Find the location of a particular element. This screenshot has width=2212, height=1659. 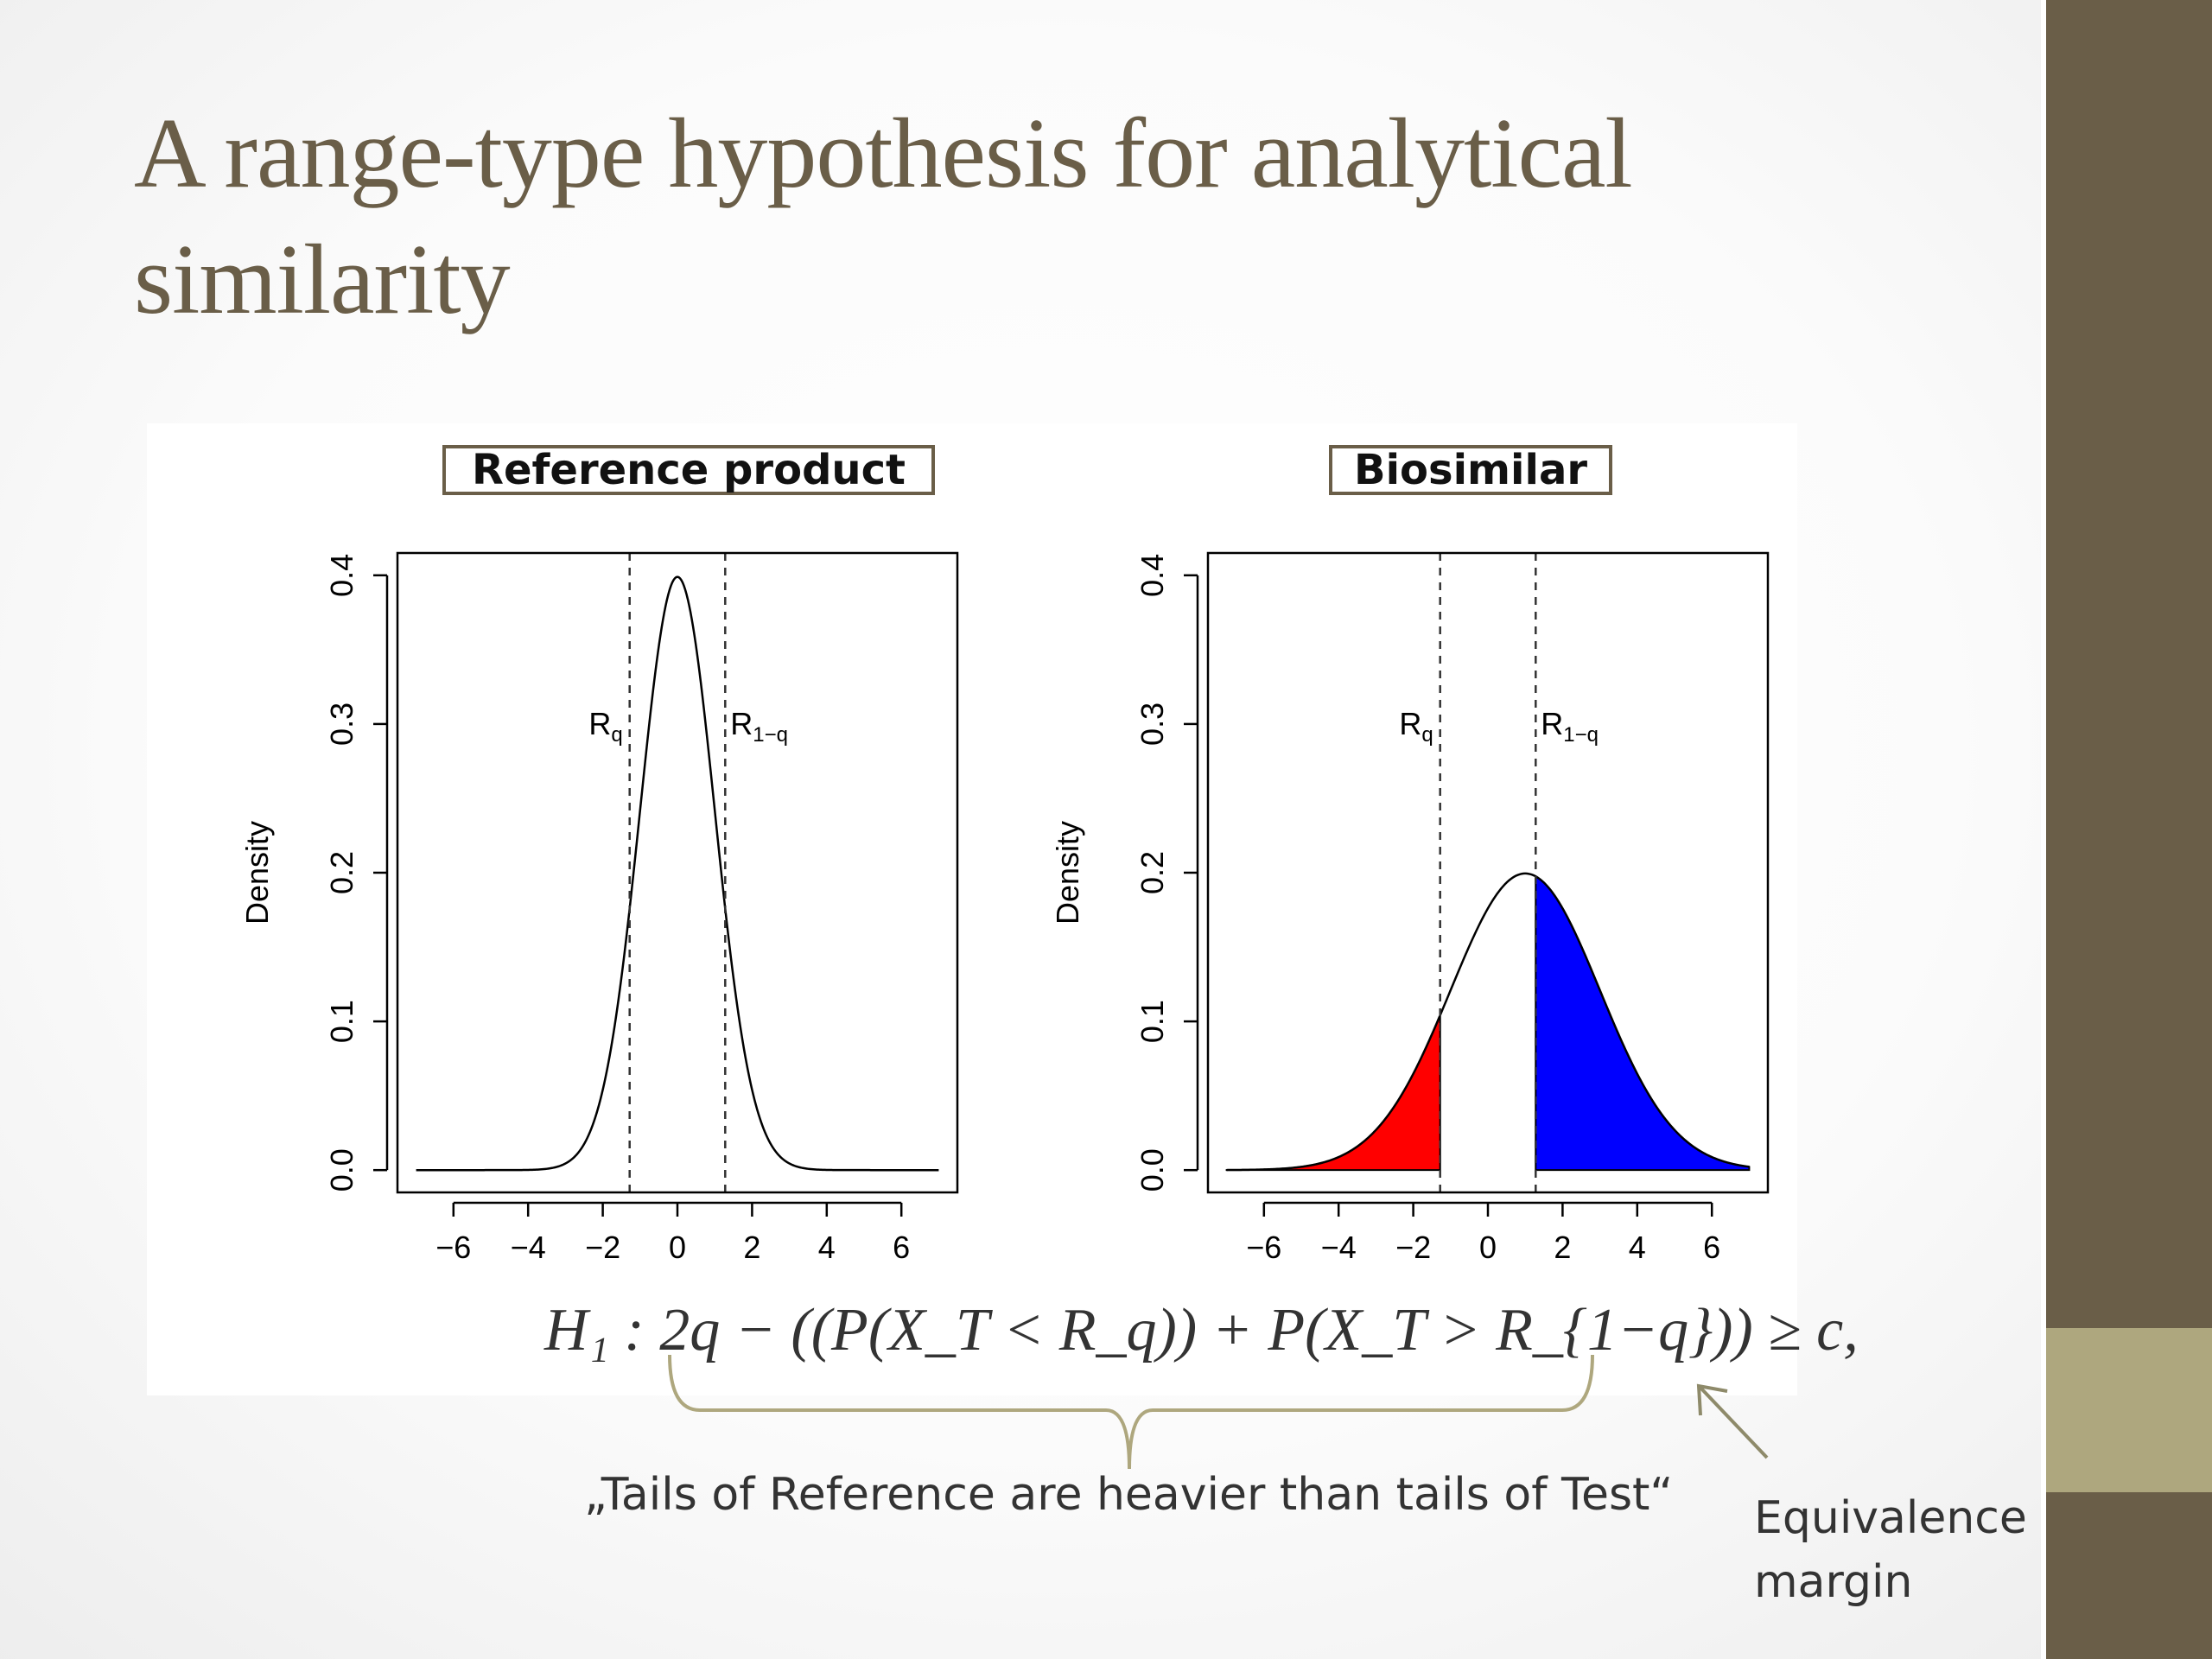

sidebar-accent-decoration is located at coordinates (2129, 1410).